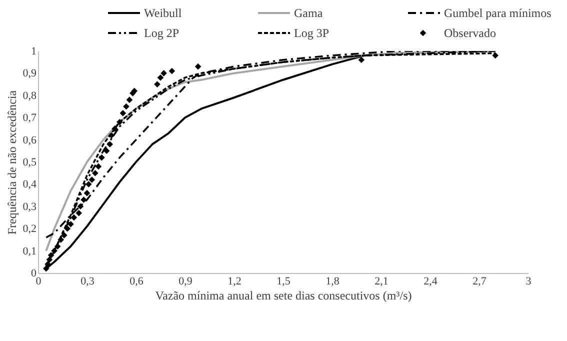 The width and height of the screenshot is (567, 341). I want to click on y-tick-label: 0, so click(34, 274).